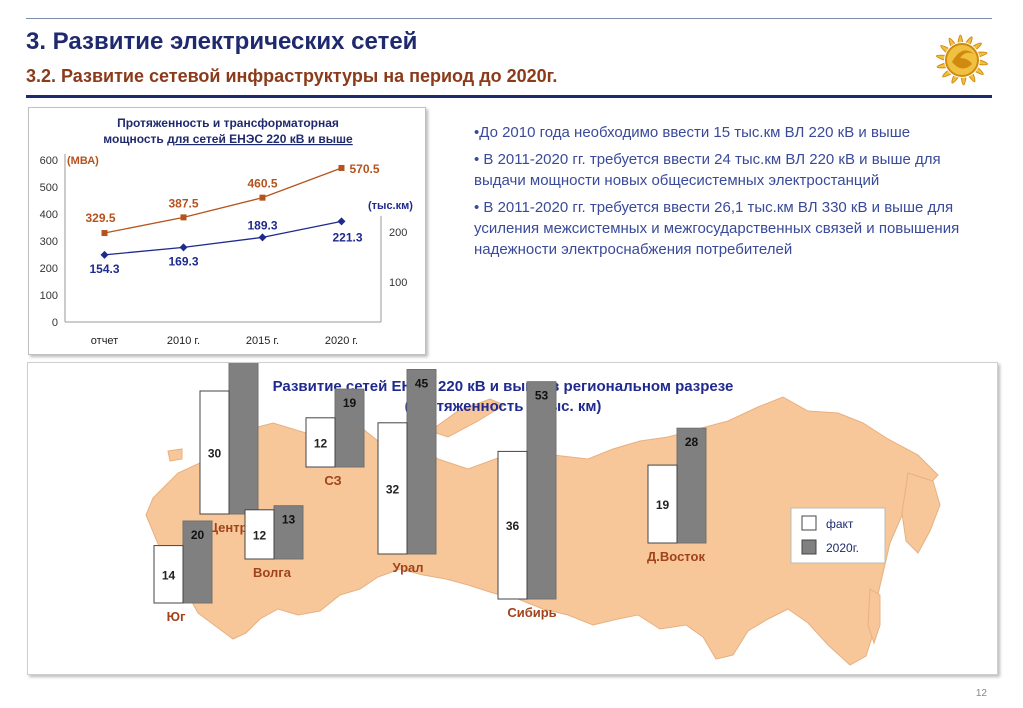  I want to click on bar-target-label: 13, so click(289, 520).